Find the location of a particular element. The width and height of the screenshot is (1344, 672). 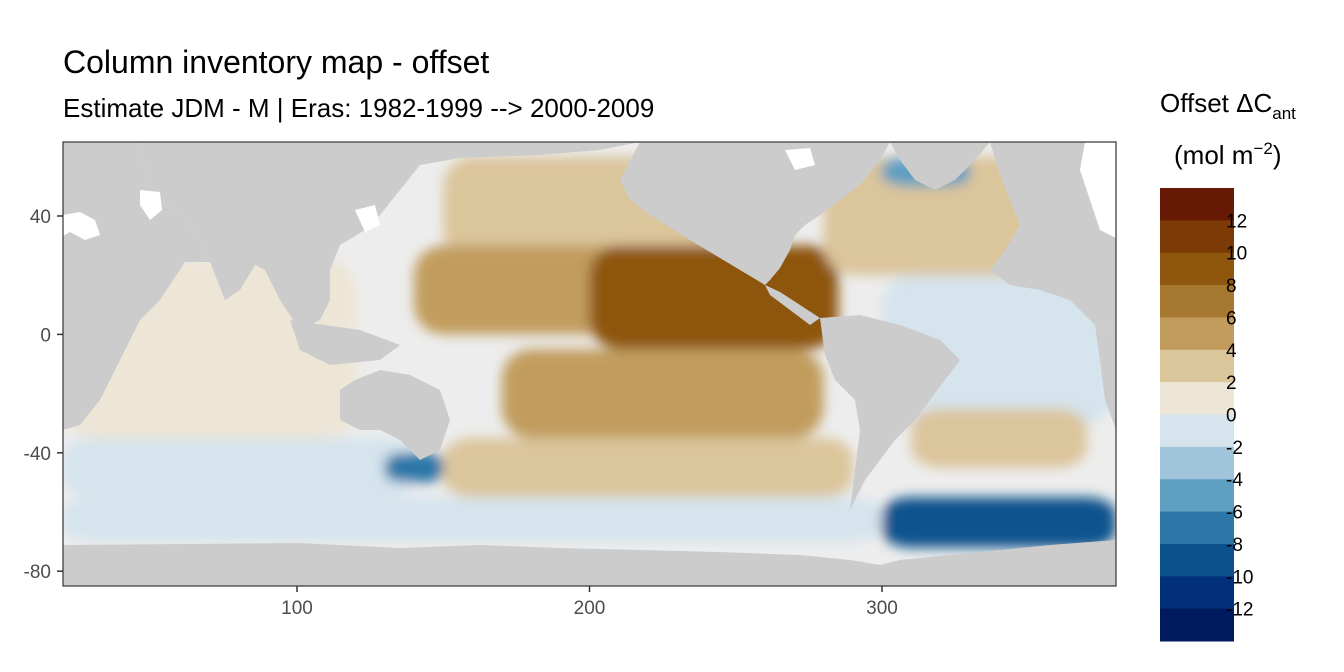

legend-label: 10 is located at coordinates (1236, 254).